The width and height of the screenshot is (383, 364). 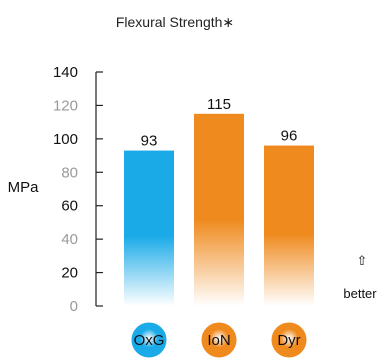 What do you see at coordinates (65, 139) in the screenshot?
I see `y-tick-label: 100` at bounding box center [65, 139].